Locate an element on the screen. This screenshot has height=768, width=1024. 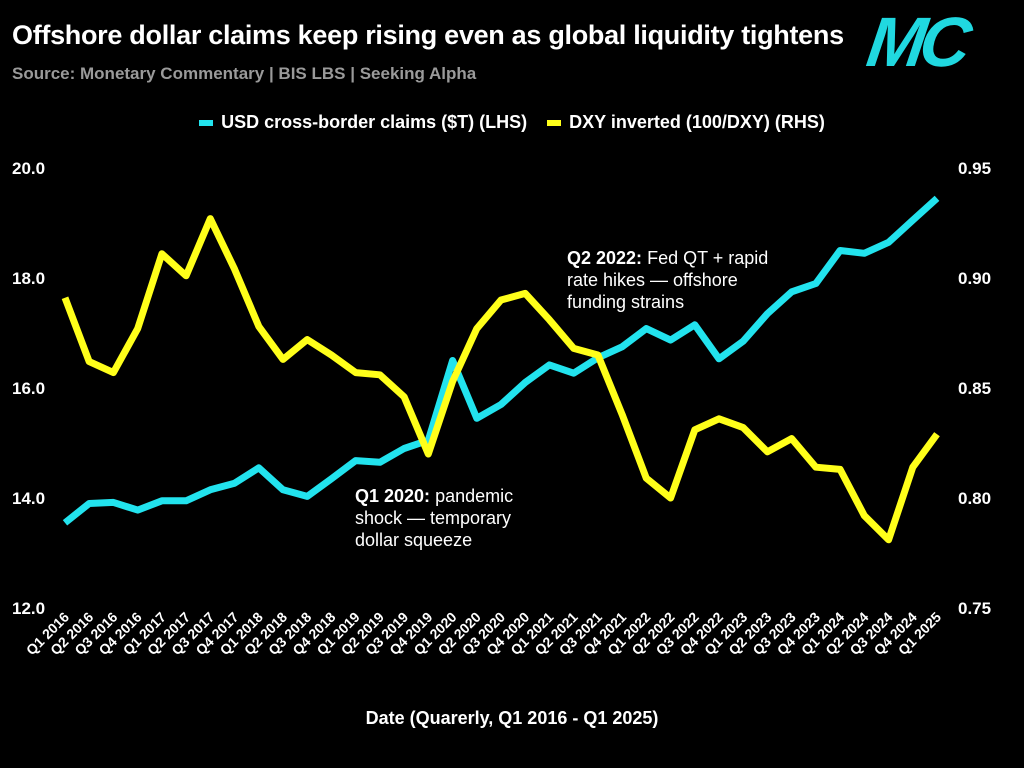
y-right-tick-label: 0.80 is located at coordinates (974, 498).